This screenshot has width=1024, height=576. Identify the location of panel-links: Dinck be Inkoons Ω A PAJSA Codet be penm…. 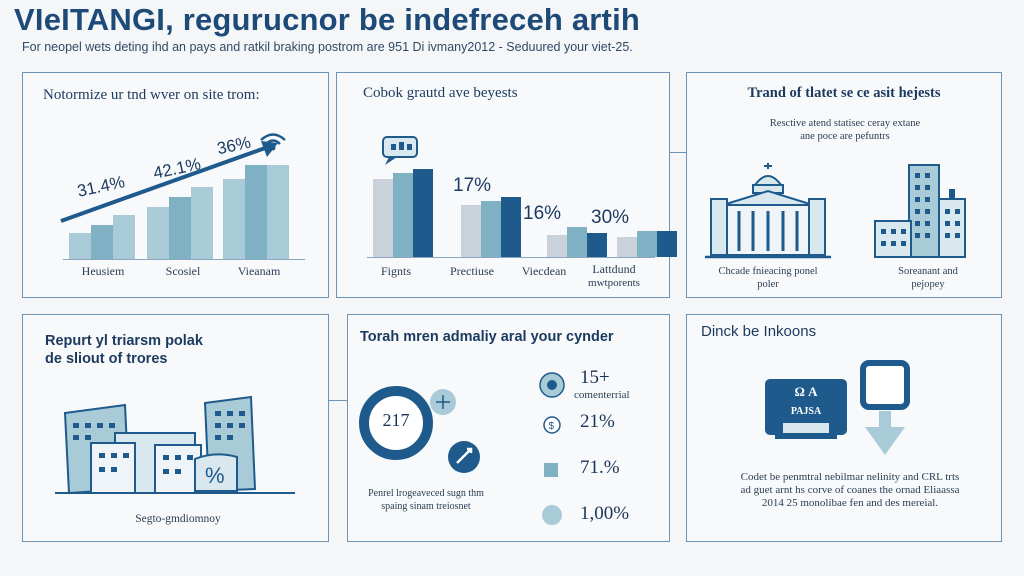
(844, 428).